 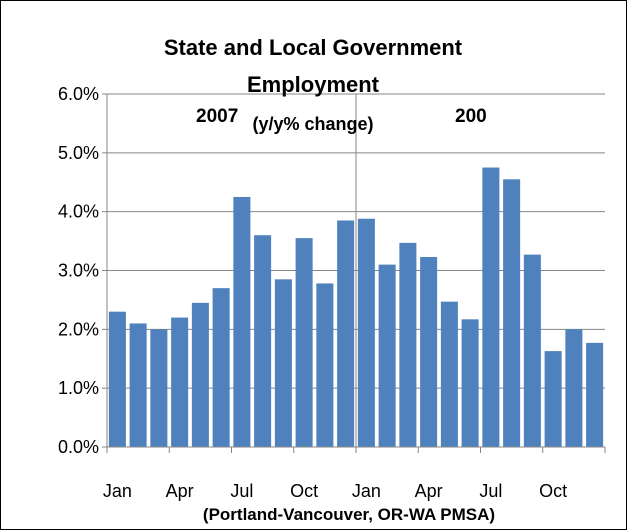 What do you see at coordinates (78, 153) in the screenshot?
I see `y-tick-label: 5.0%` at bounding box center [78, 153].